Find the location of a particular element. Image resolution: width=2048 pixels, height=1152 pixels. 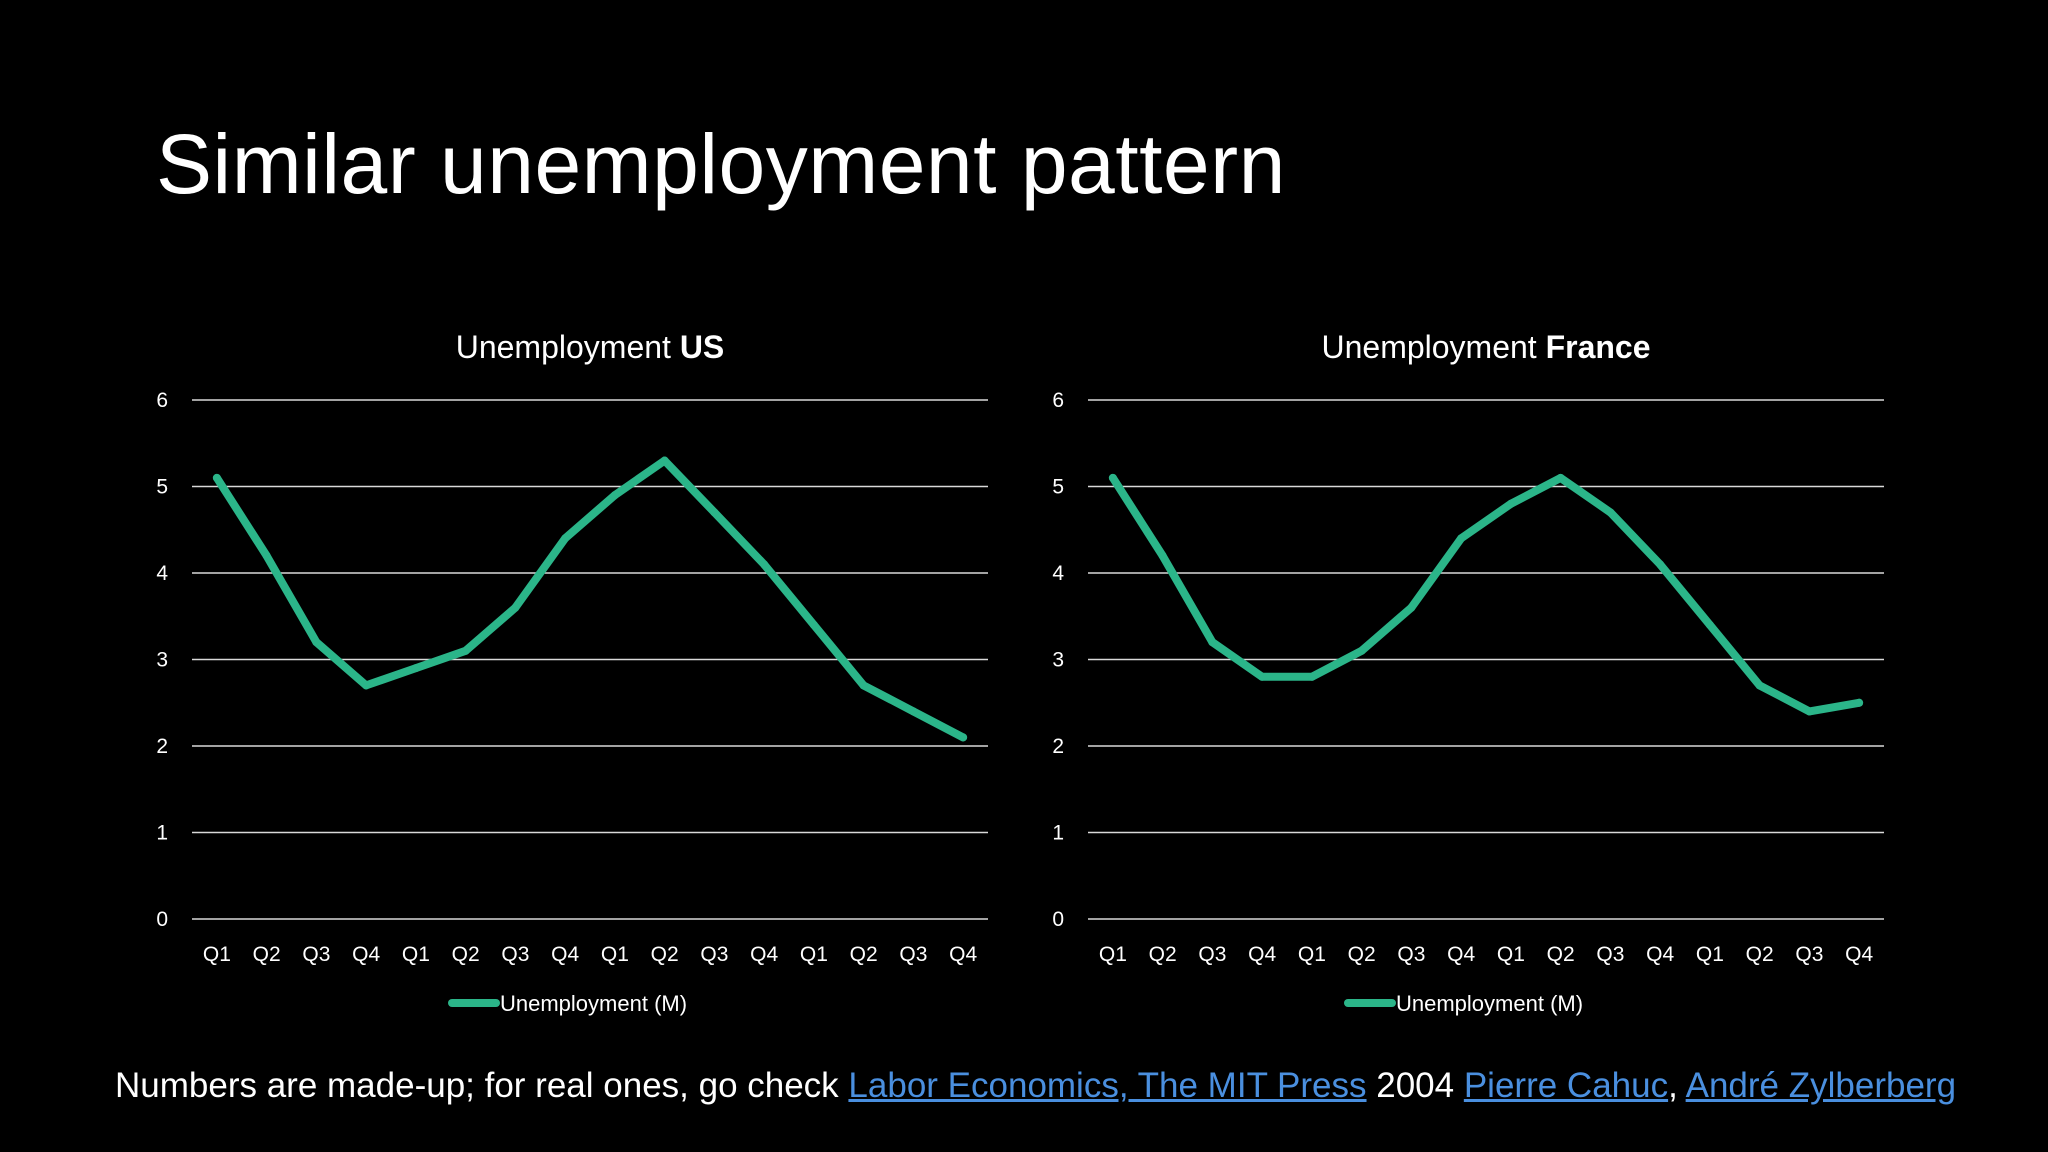

link-andre-zylberberg: André Zylberberg is located at coordinates (1821, 1085).